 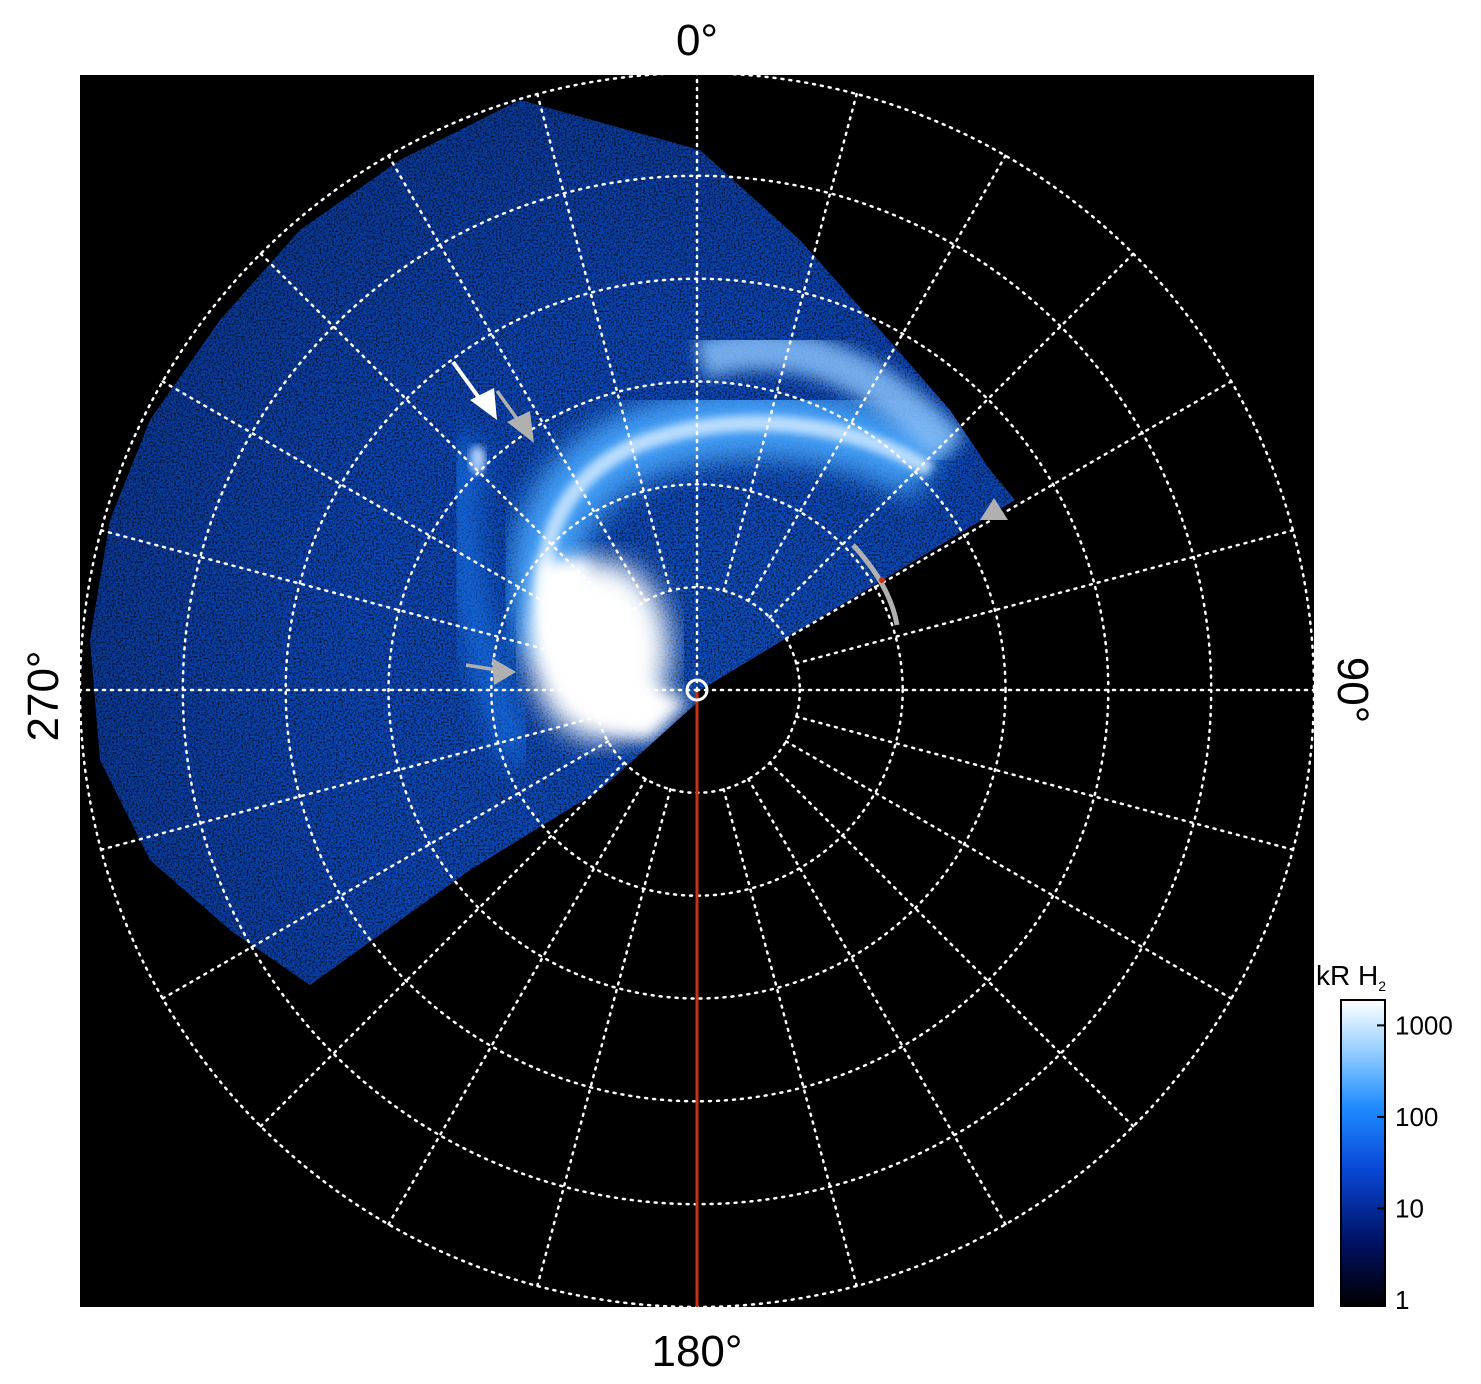 I want to click on colorbar-tick-label: 1000, so click(x=1424, y=1025).